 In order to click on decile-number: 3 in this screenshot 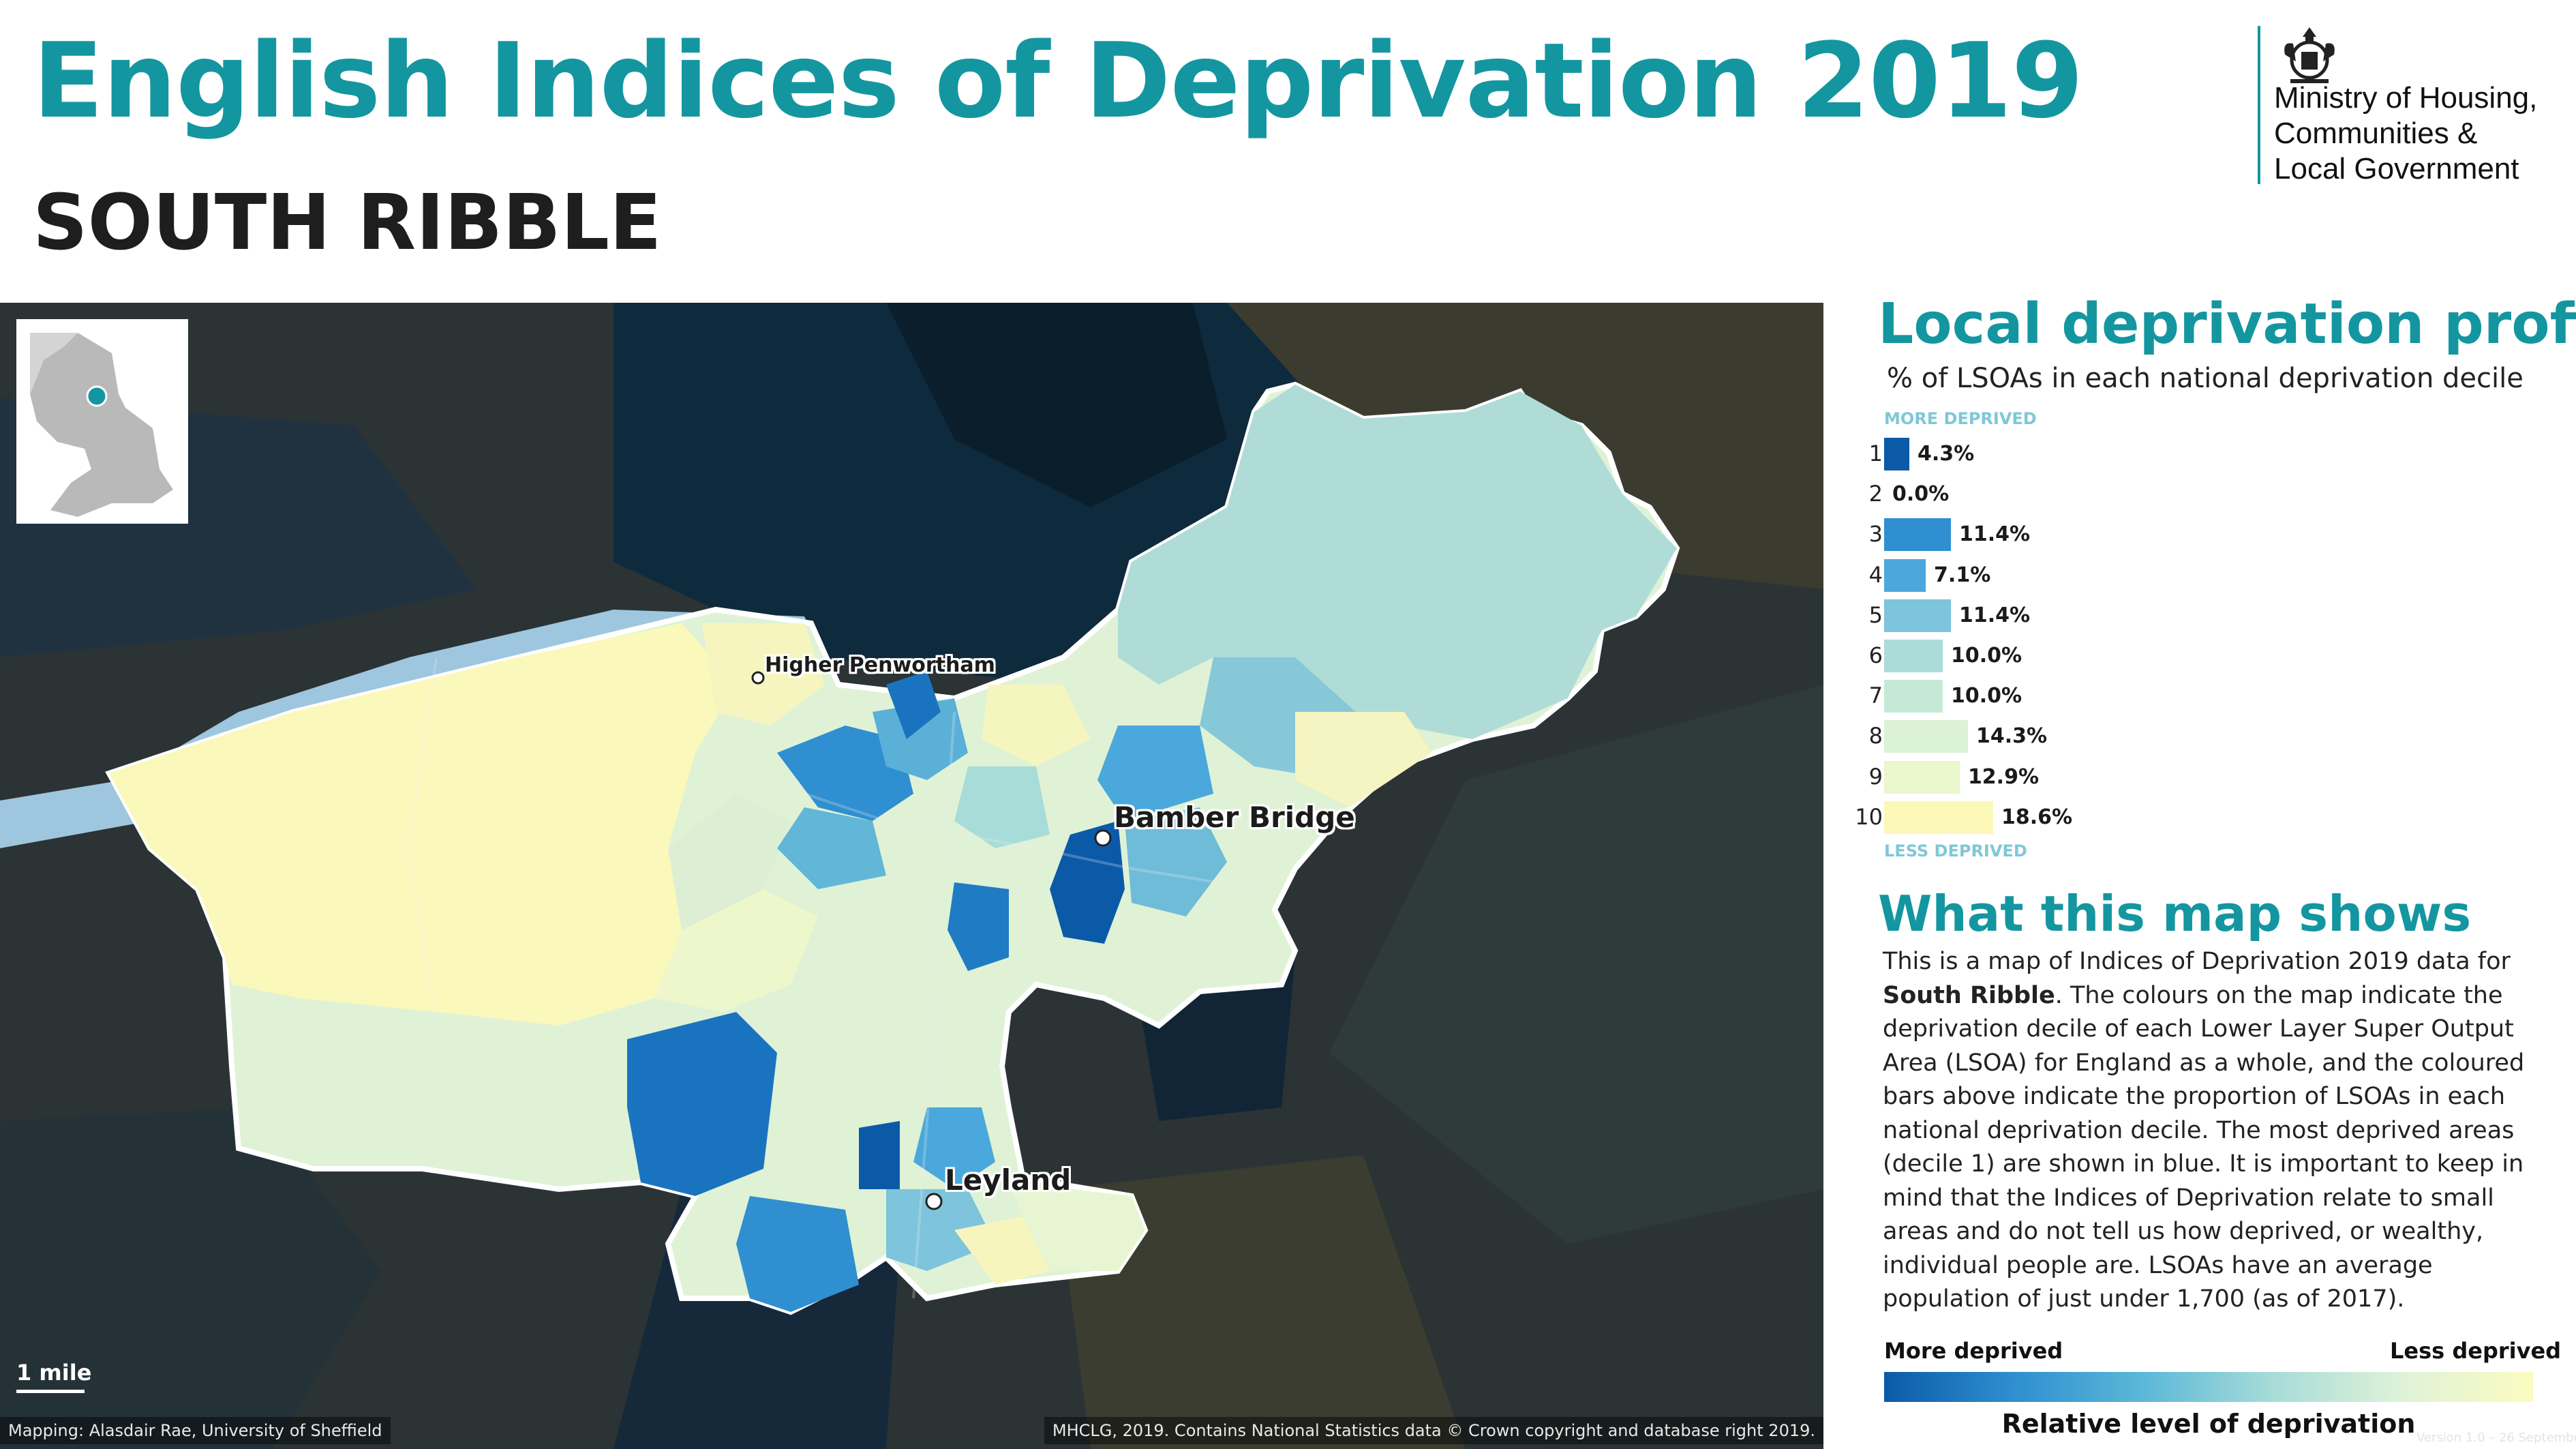, I will do `click(1875, 534)`.